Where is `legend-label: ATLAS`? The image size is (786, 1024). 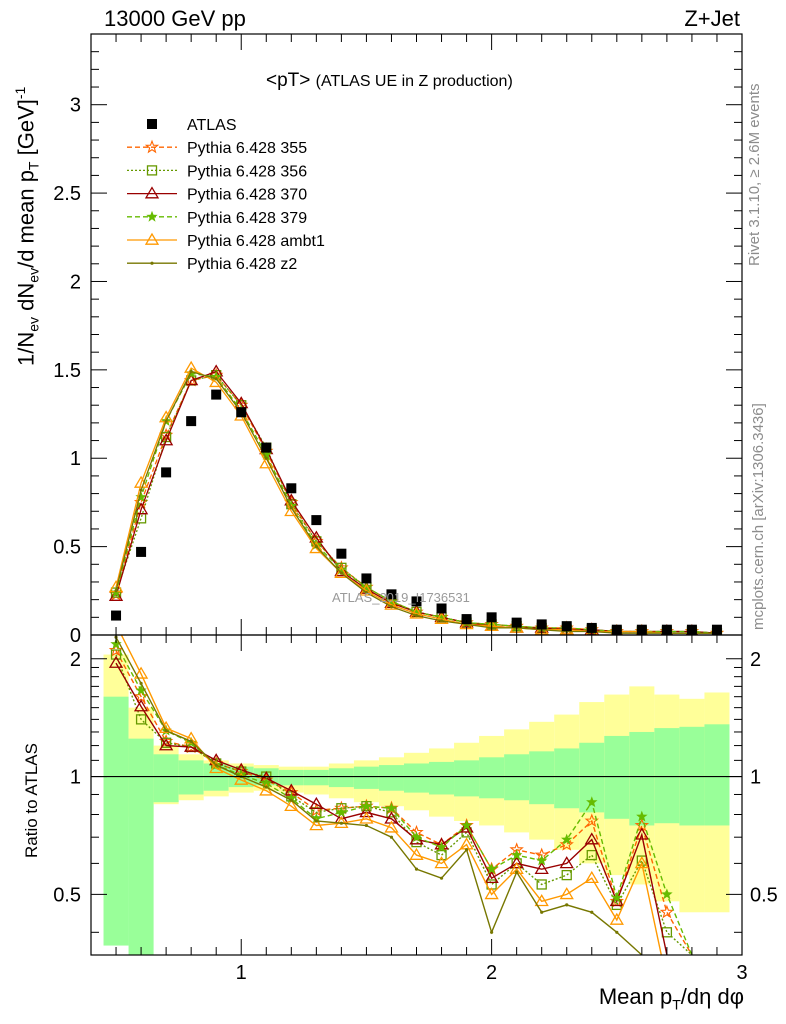 legend-label: ATLAS is located at coordinates (212, 125).